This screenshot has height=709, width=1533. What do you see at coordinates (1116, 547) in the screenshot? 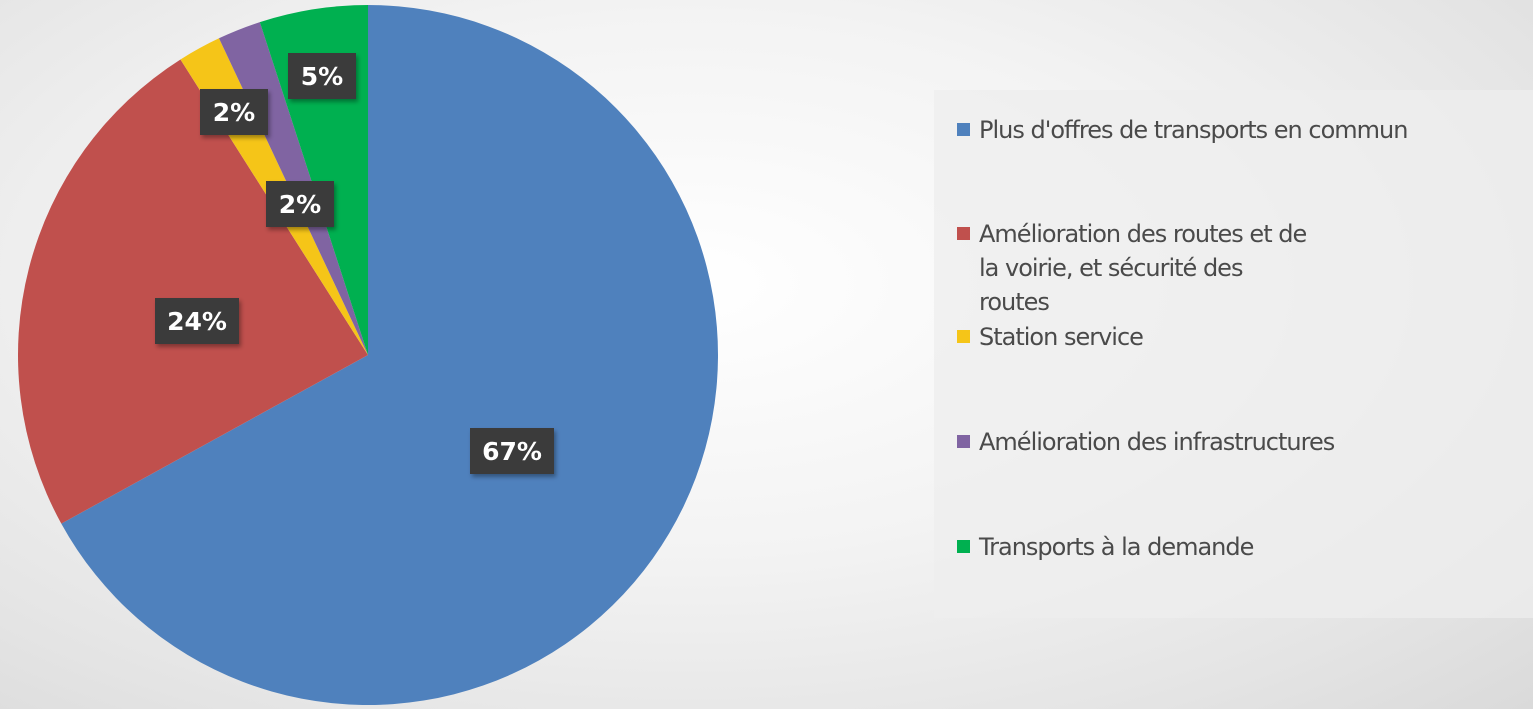
I see `legend-label: Transports à la demande` at bounding box center [1116, 547].